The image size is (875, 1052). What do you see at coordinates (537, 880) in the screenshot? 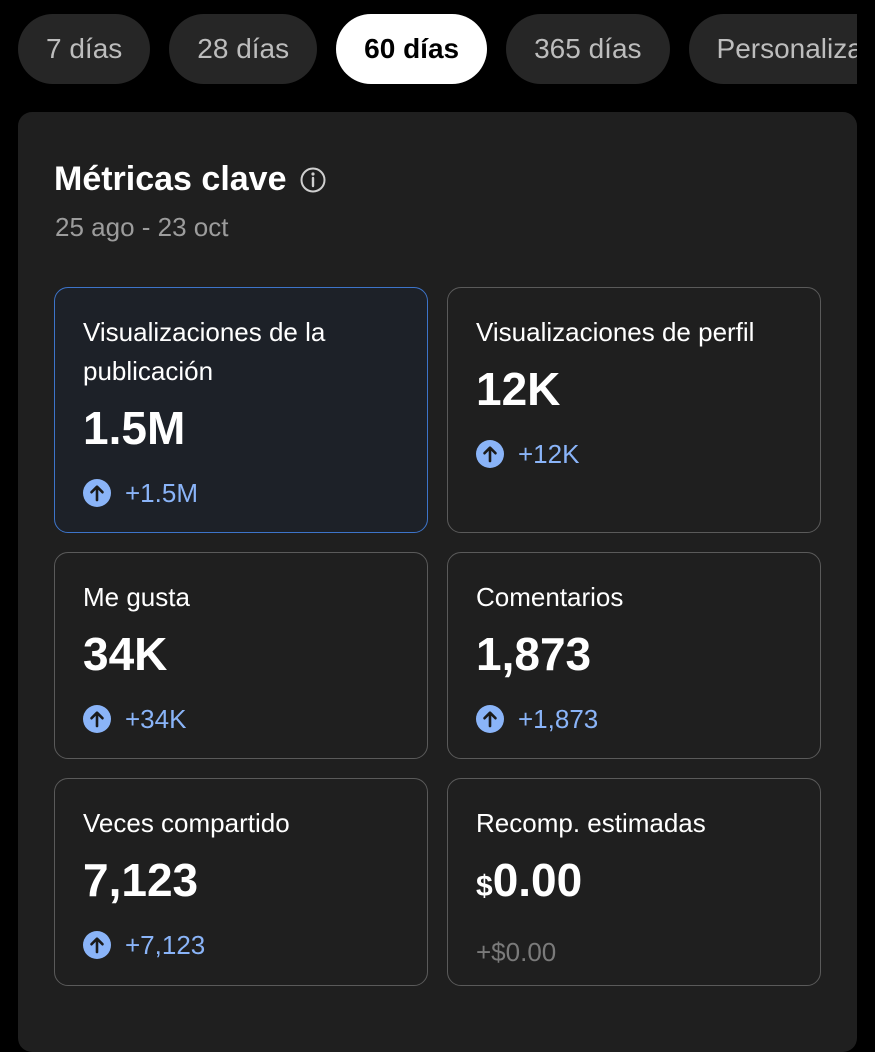
I see `metric-value: 0.00` at bounding box center [537, 880].